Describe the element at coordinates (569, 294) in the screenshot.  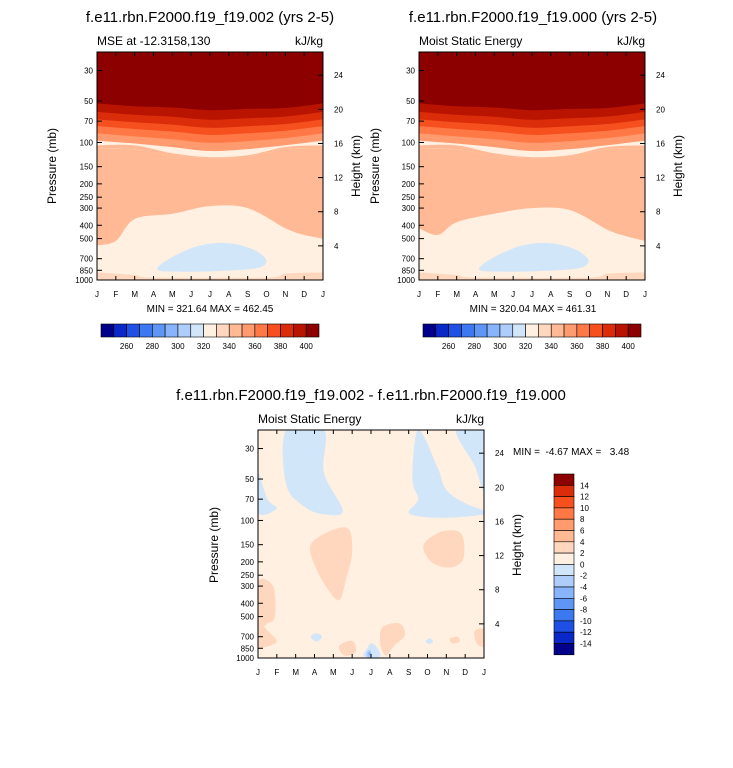
I see `x-tick-label: S` at that location.